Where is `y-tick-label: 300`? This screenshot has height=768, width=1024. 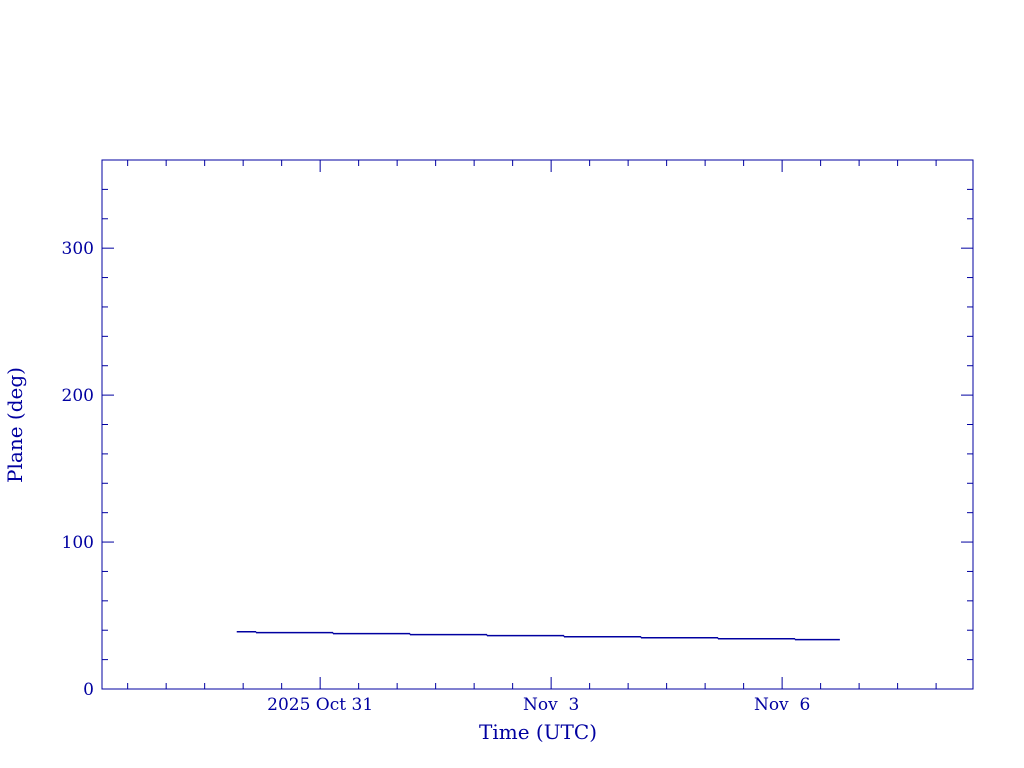 y-tick-label: 300 is located at coordinates (78, 249).